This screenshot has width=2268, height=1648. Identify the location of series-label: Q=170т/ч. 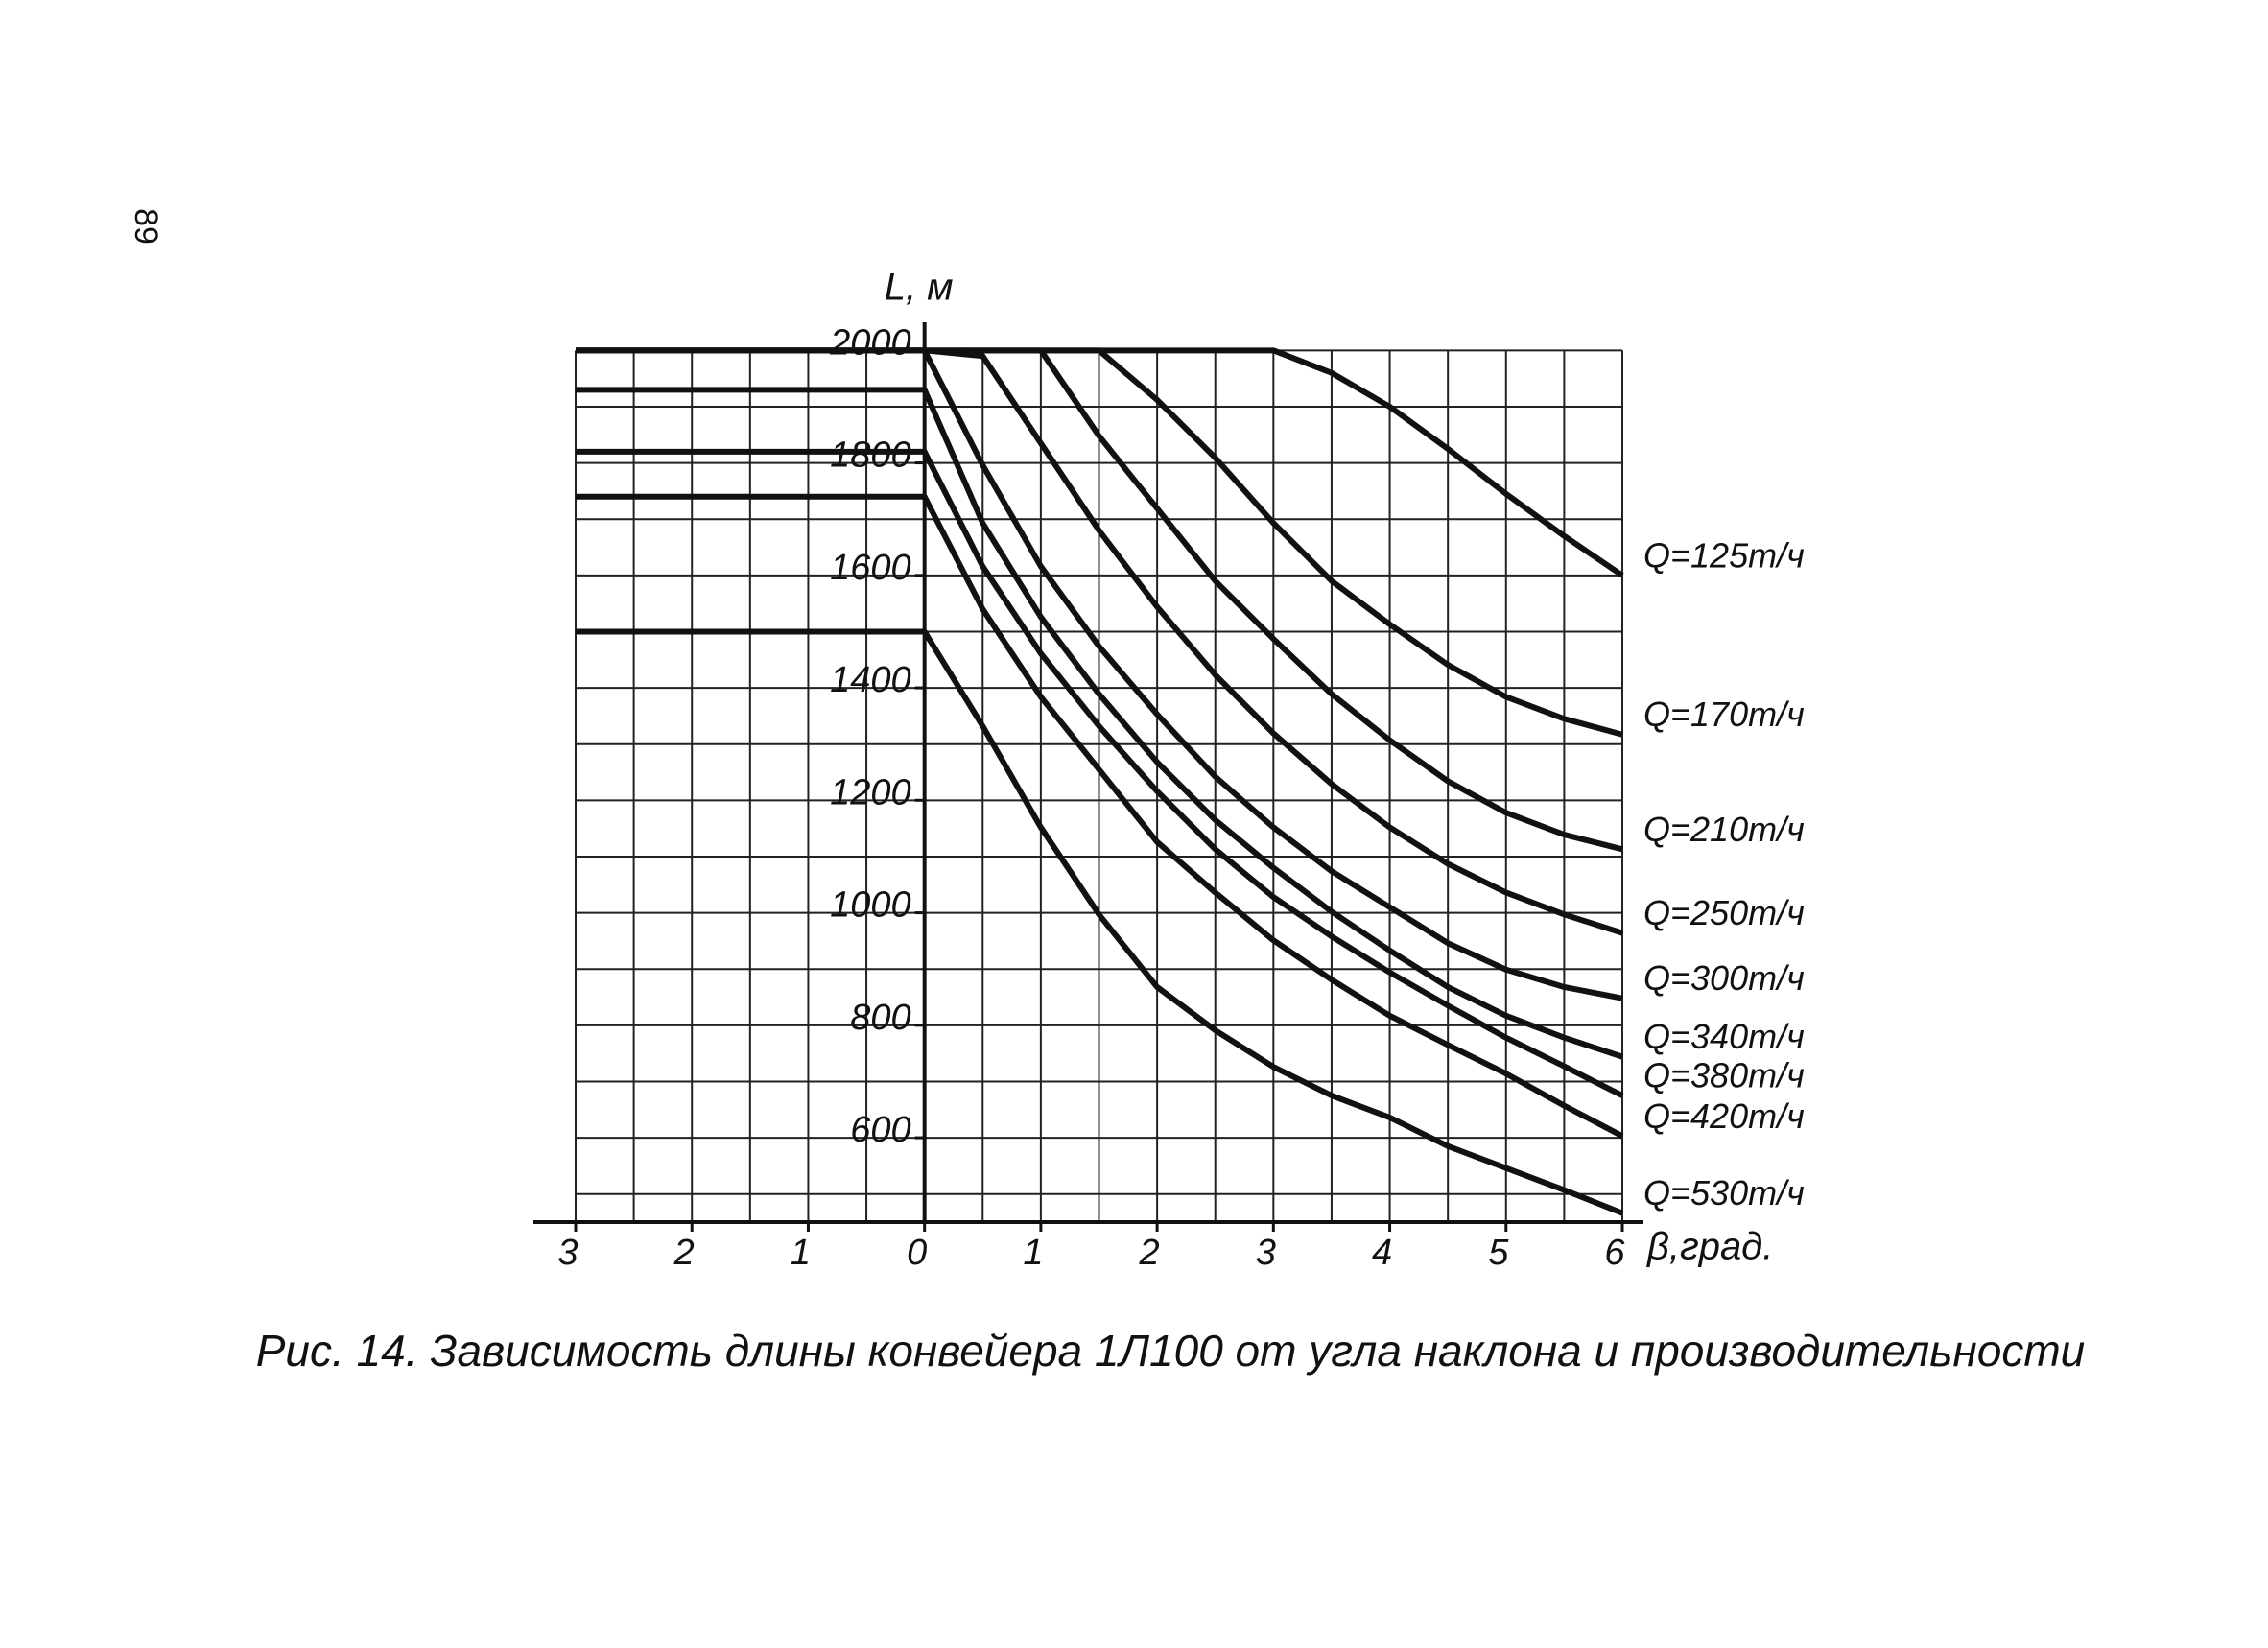
(1724, 714).